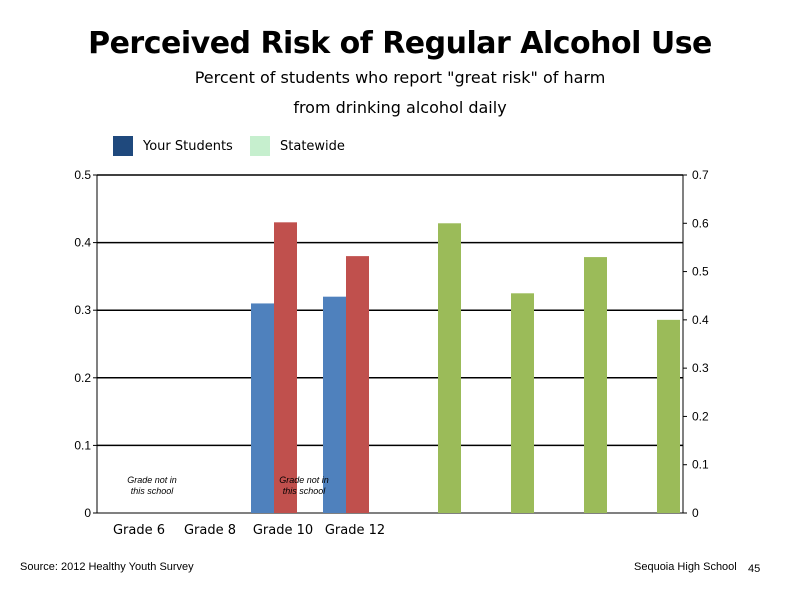 The width and height of the screenshot is (800, 600). Describe the element at coordinates (700, 416) in the screenshot. I see `y-tick-label-right: 0.2` at that location.